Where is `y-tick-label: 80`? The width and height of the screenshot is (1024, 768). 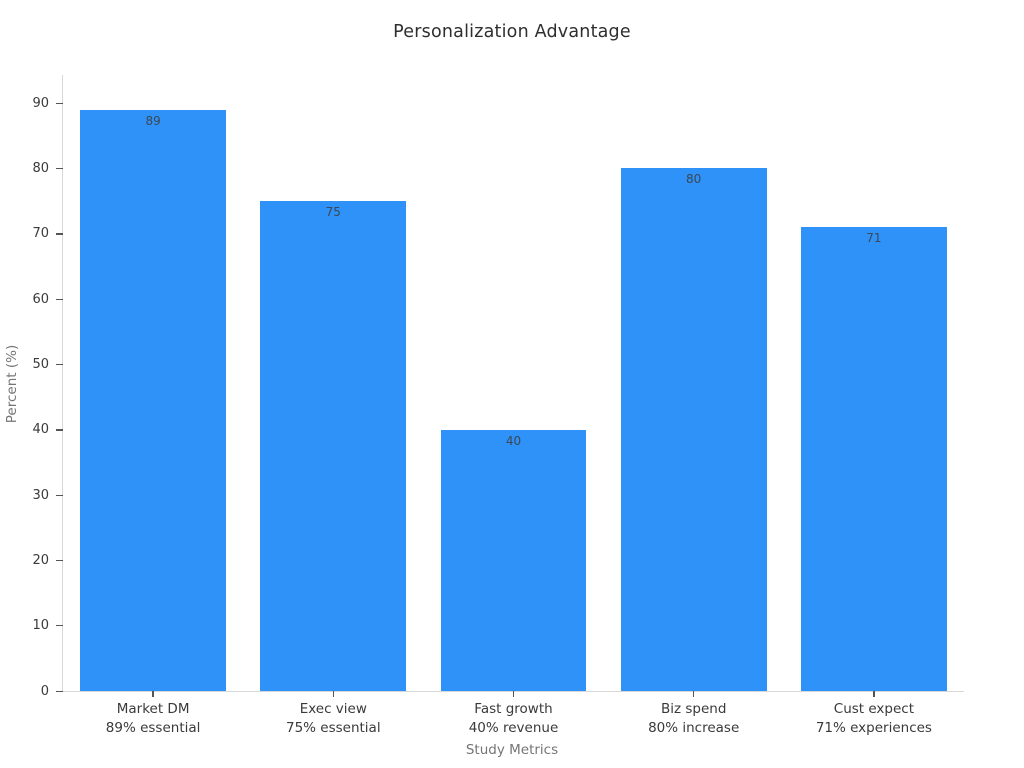 y-tick-label: 80 is located at coordinates (40, 168).